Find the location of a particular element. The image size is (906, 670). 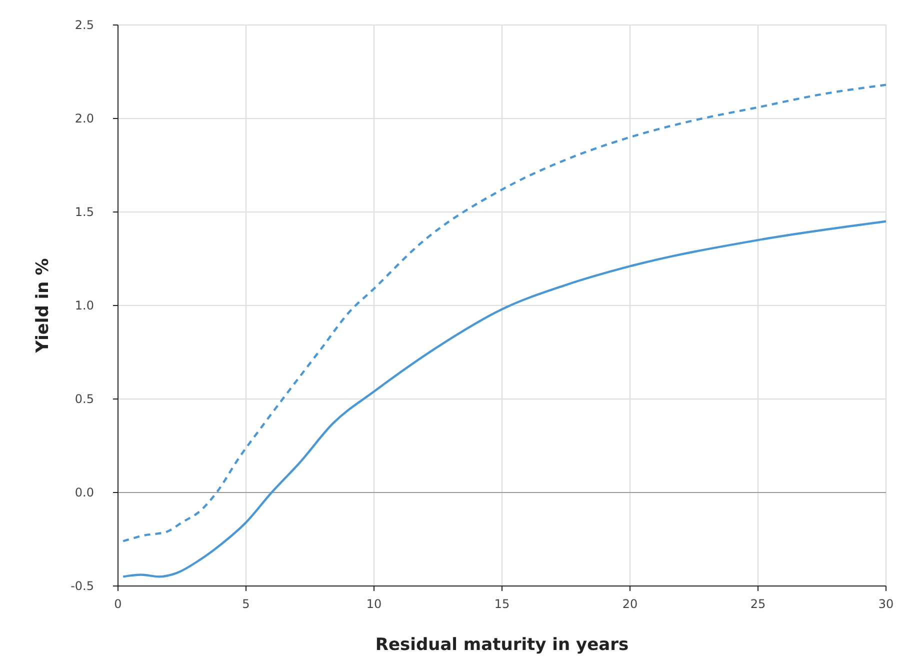

y-tick-label: 2.0 is located at coordinates (84, 119).